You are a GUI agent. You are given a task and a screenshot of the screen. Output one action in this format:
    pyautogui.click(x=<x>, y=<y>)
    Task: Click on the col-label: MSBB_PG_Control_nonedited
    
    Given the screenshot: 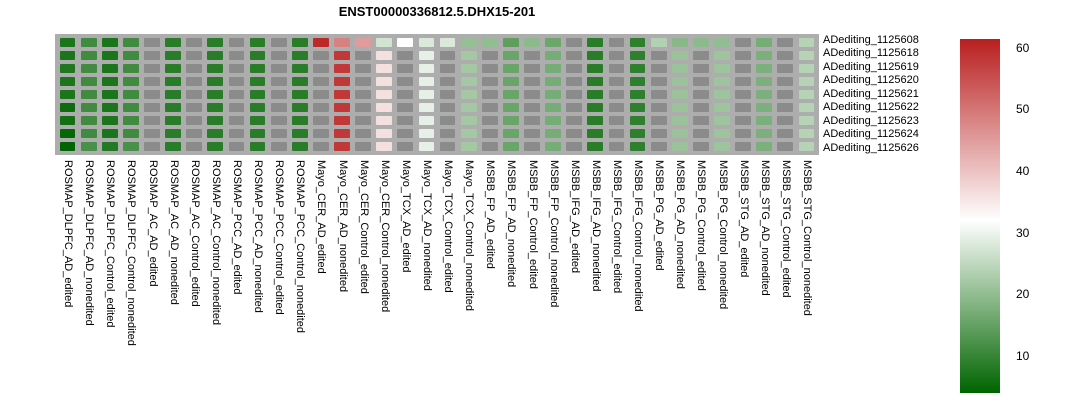 What is the action you would take?
    pyautogui.click(x=722, y=235)
    